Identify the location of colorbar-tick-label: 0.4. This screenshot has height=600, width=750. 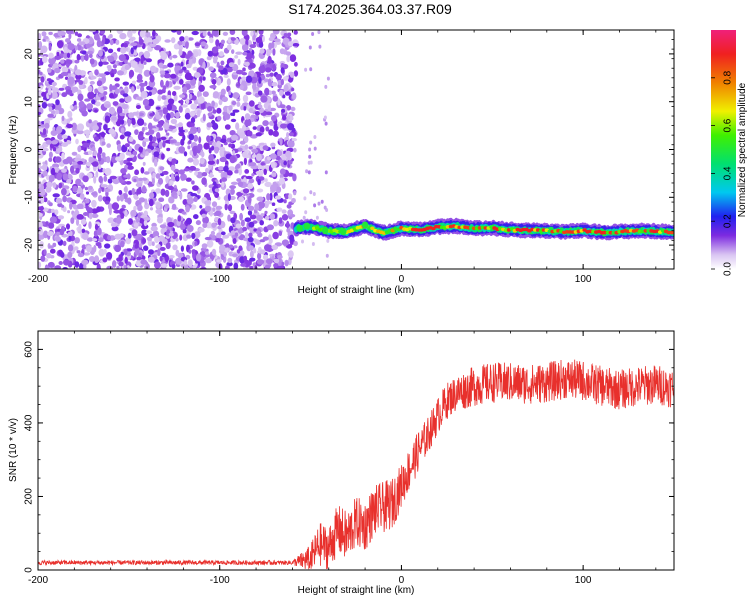
(728, 173).